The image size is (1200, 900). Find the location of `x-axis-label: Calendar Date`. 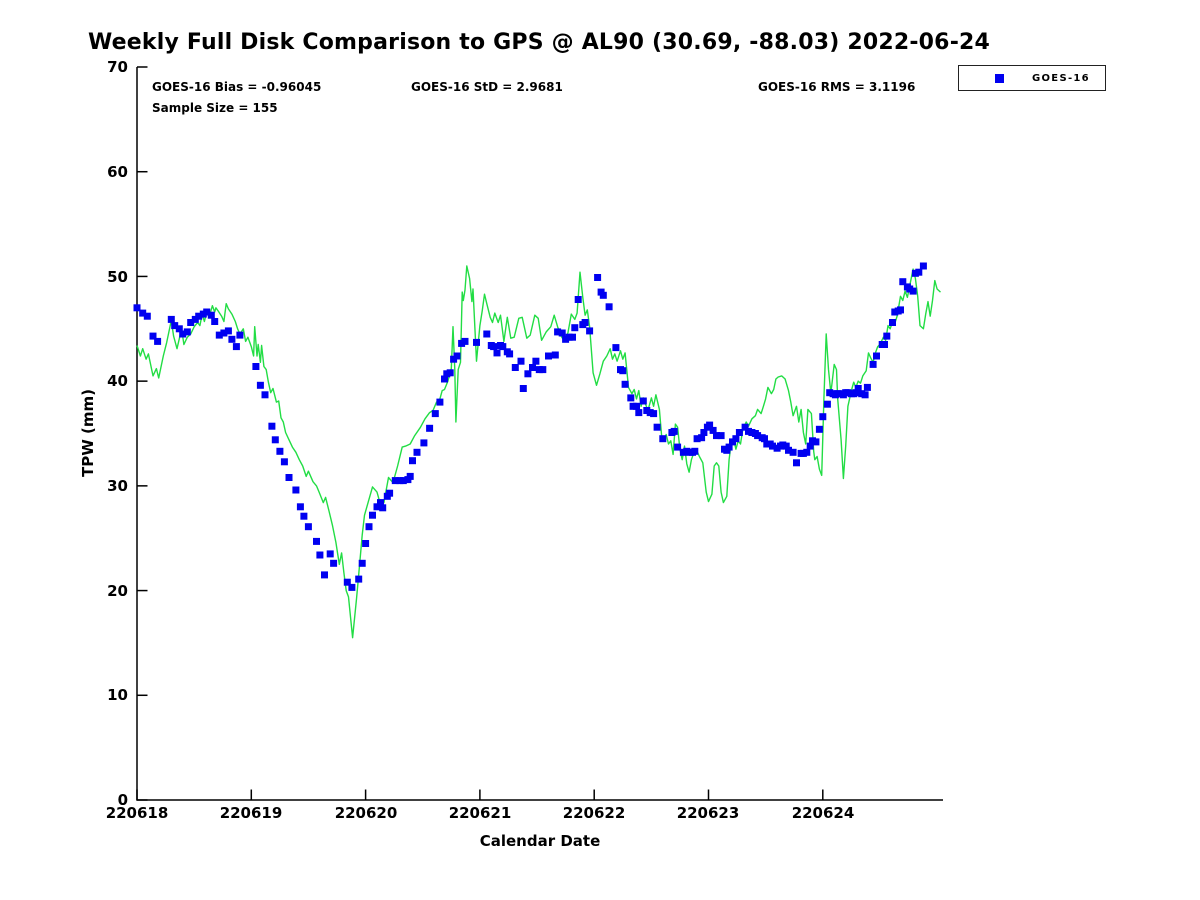

x-axis-label: Calendar Date is located at coordinates (540, 841).